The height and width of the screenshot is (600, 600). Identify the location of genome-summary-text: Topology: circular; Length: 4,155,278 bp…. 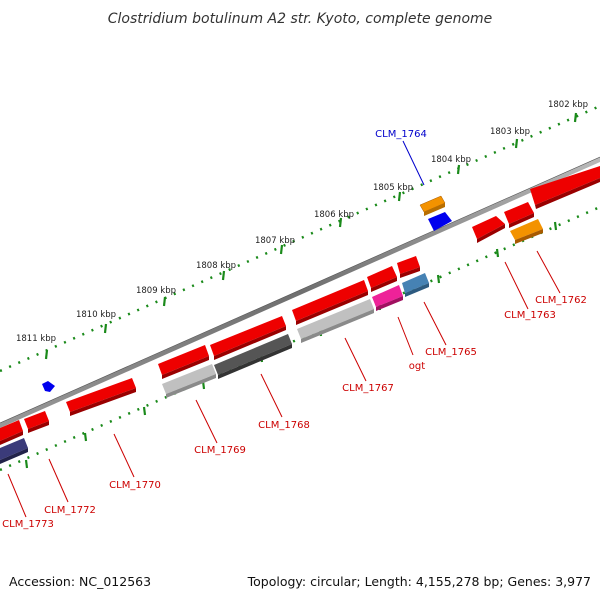
(419, 581).